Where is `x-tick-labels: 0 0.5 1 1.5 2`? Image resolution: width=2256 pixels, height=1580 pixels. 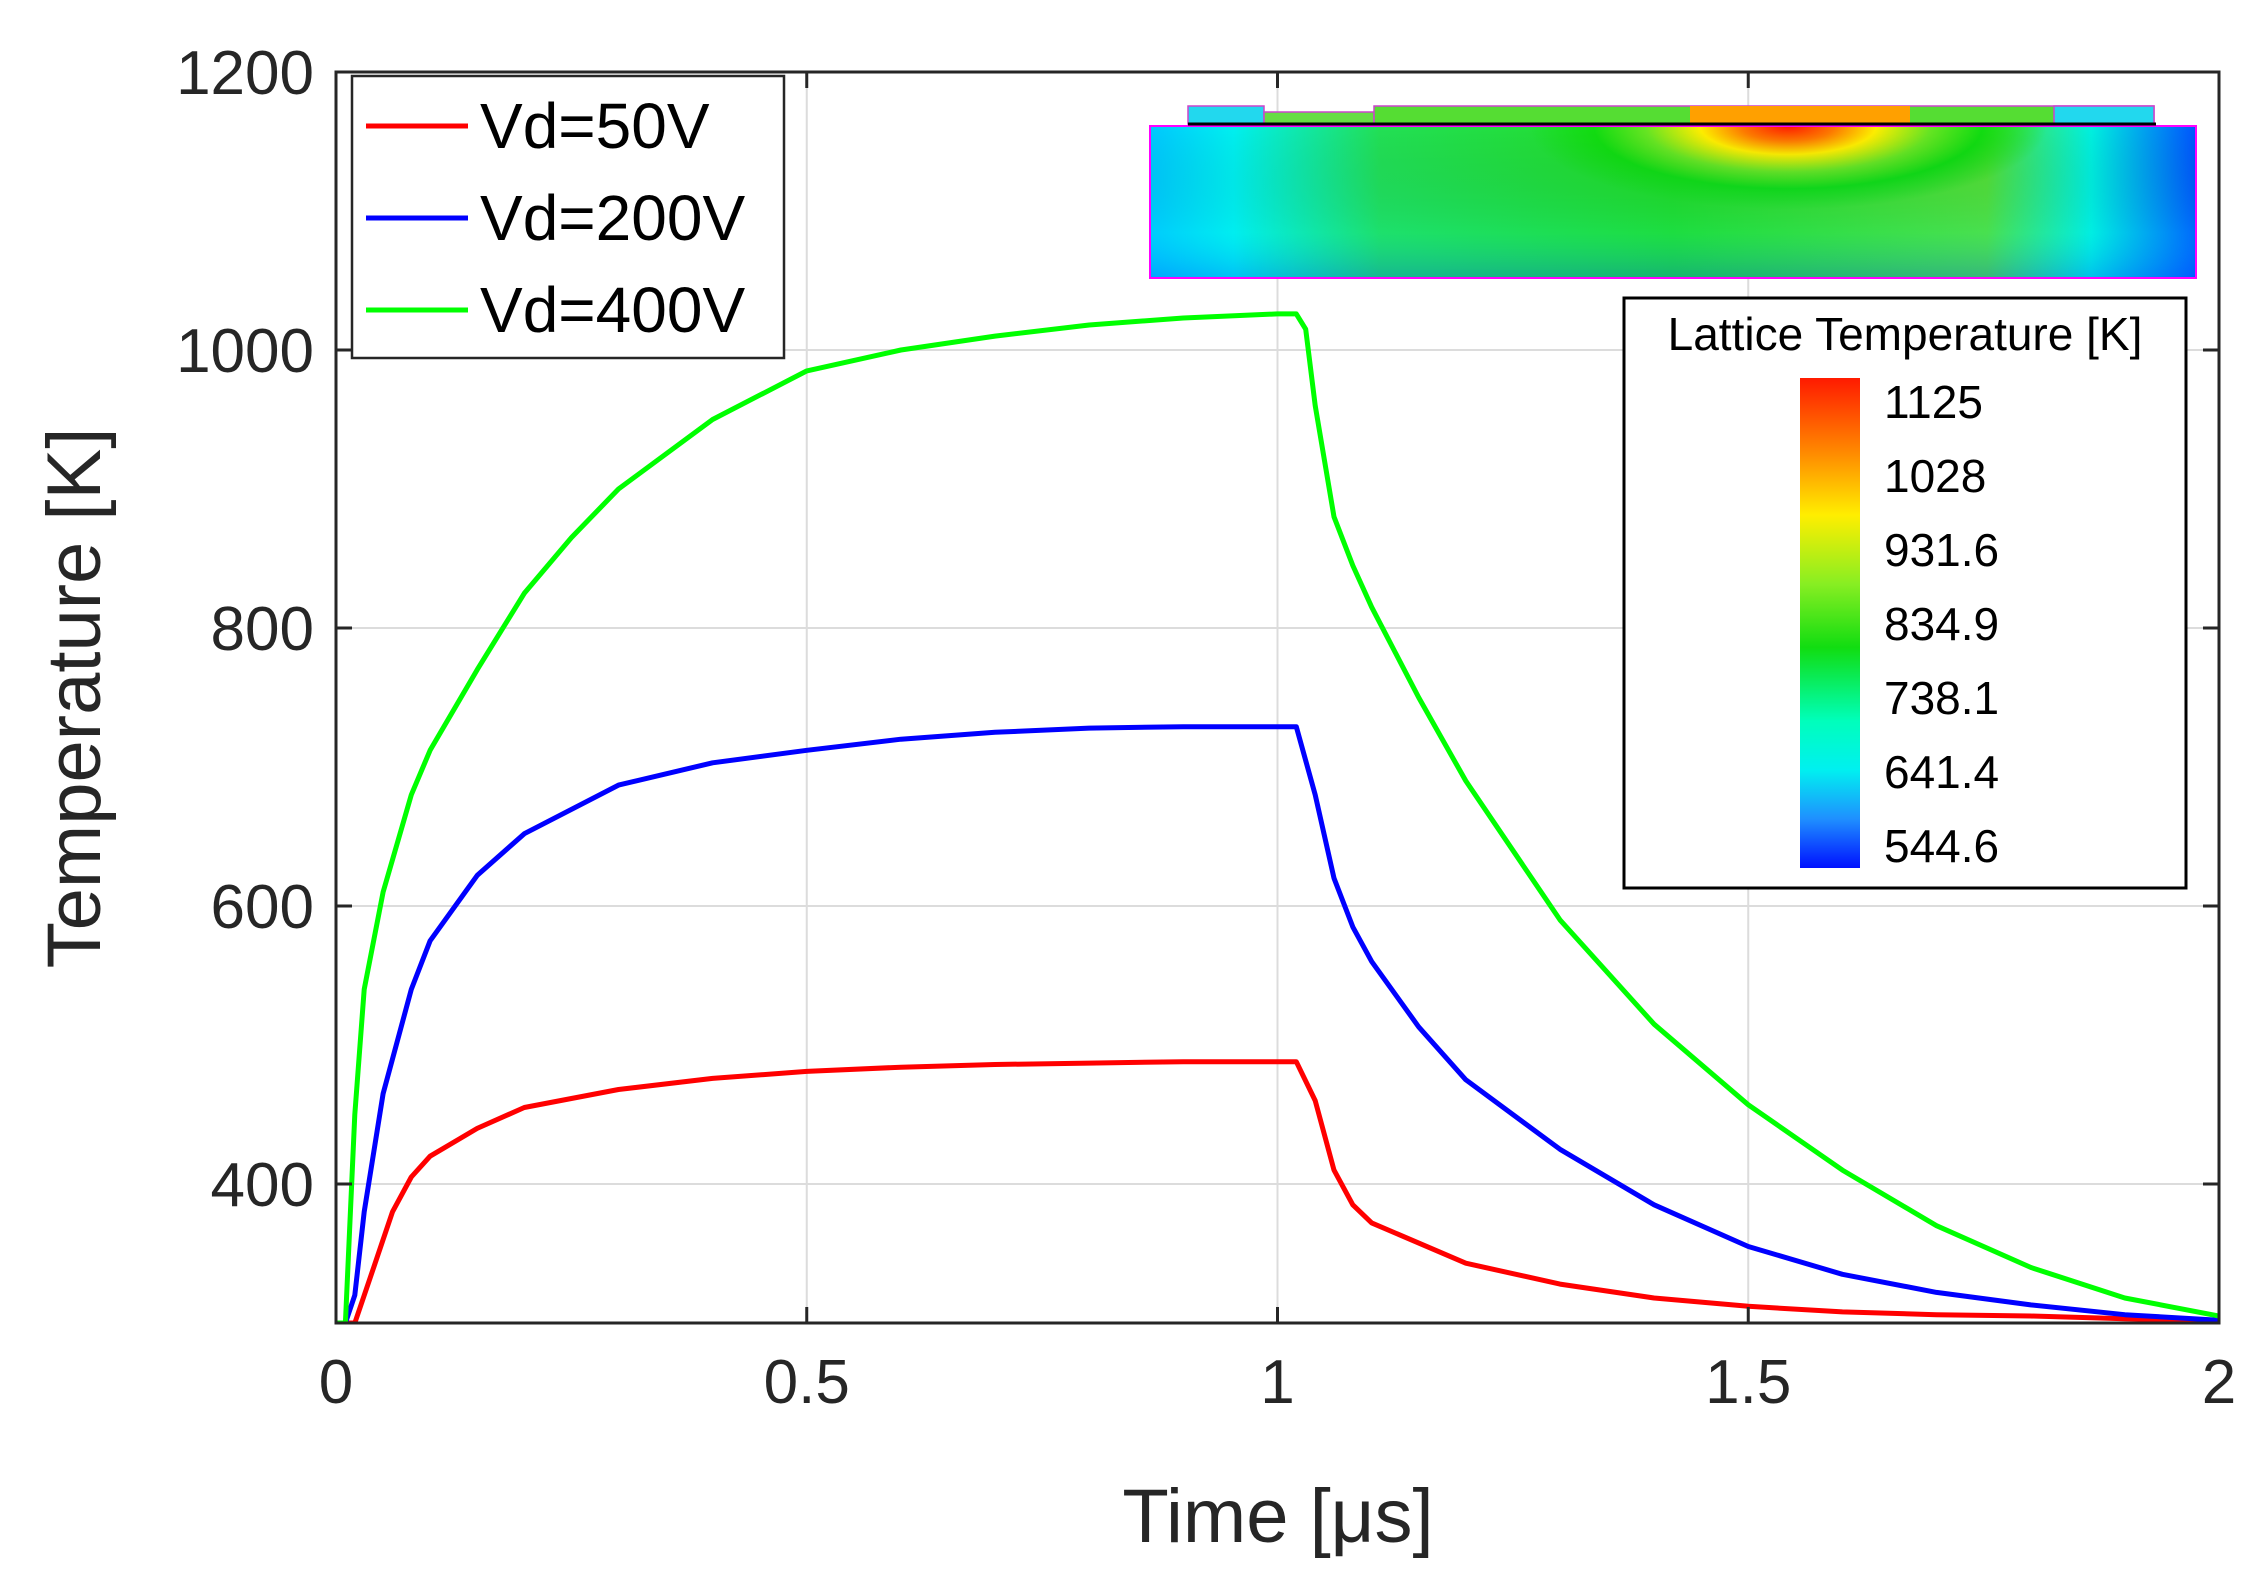 x-tick-labels: 0 0.5 1 1.5 2 is located at coordinates (1277, 1382).